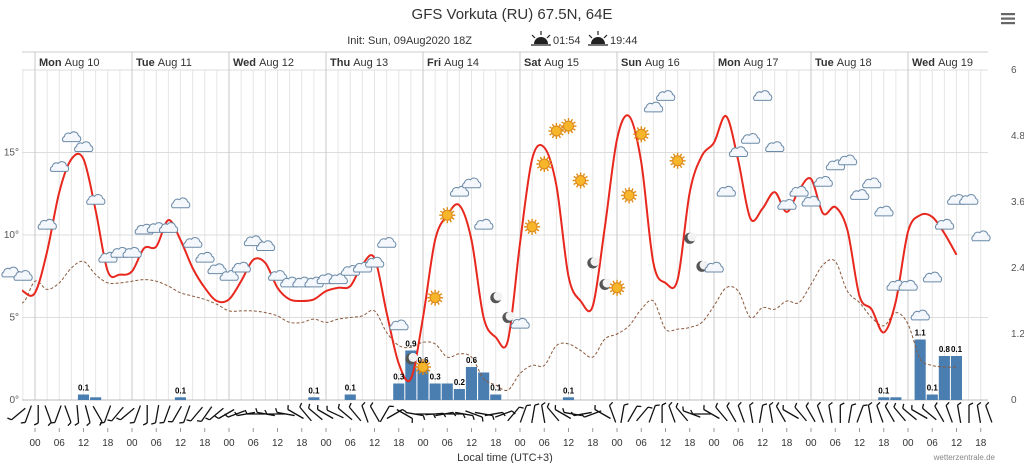 The width and height of the screenshot is (1024, 463). Describe the element at coordinates (1008, 18) in the screenshot. I see `hamburger-menu-icon` at that location.